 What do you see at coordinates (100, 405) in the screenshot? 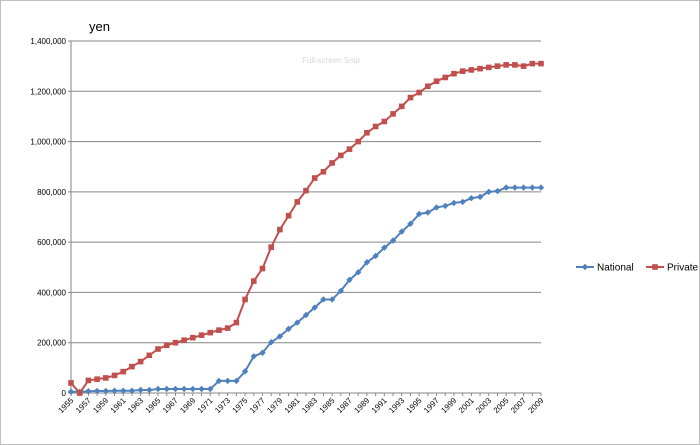
I see `x-tick-label: 1959` at bounding box center [100, 405].